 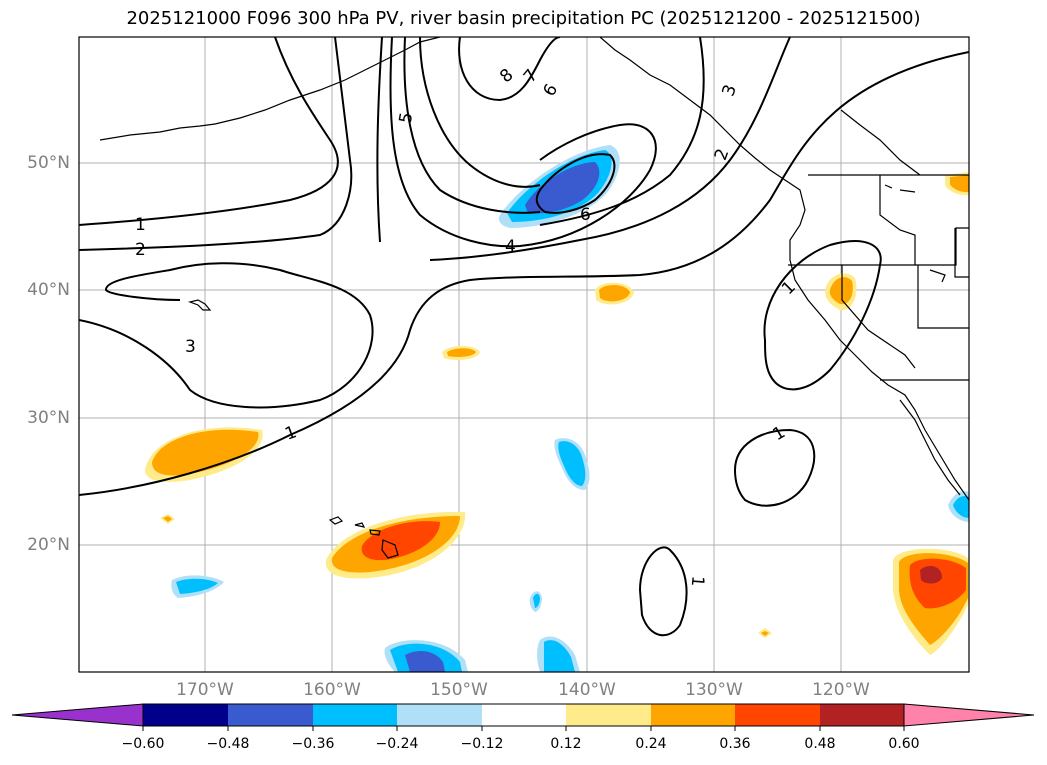 I want to click on lon-label: 170°W, so click(x=205, y=690).